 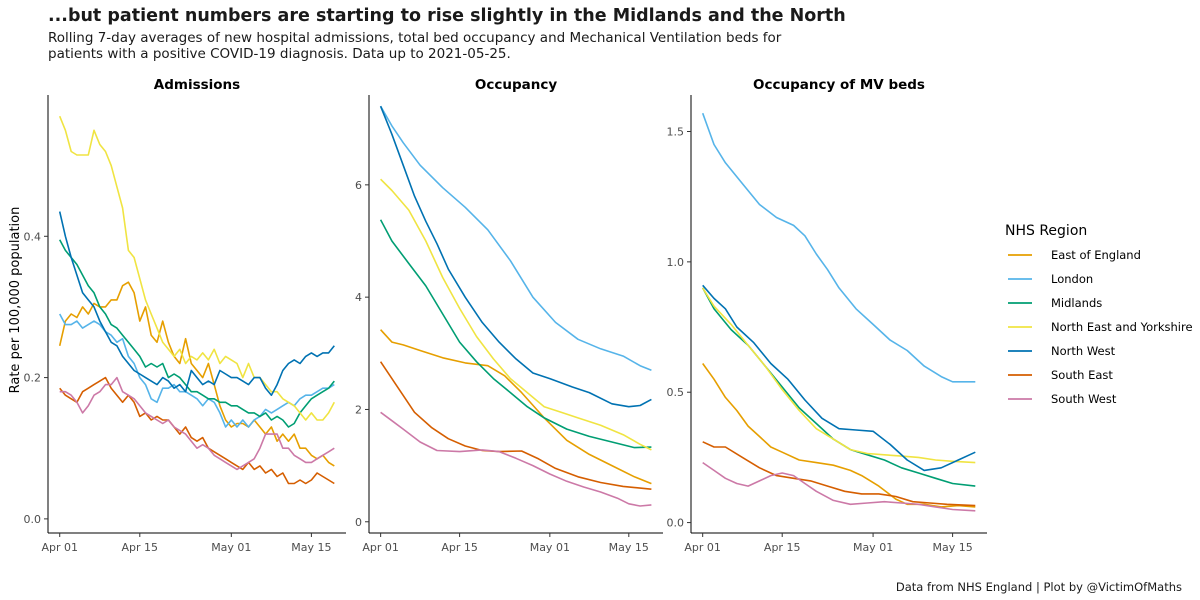 I want to click on y-tick-label: 6, so click(x=358, y=185).